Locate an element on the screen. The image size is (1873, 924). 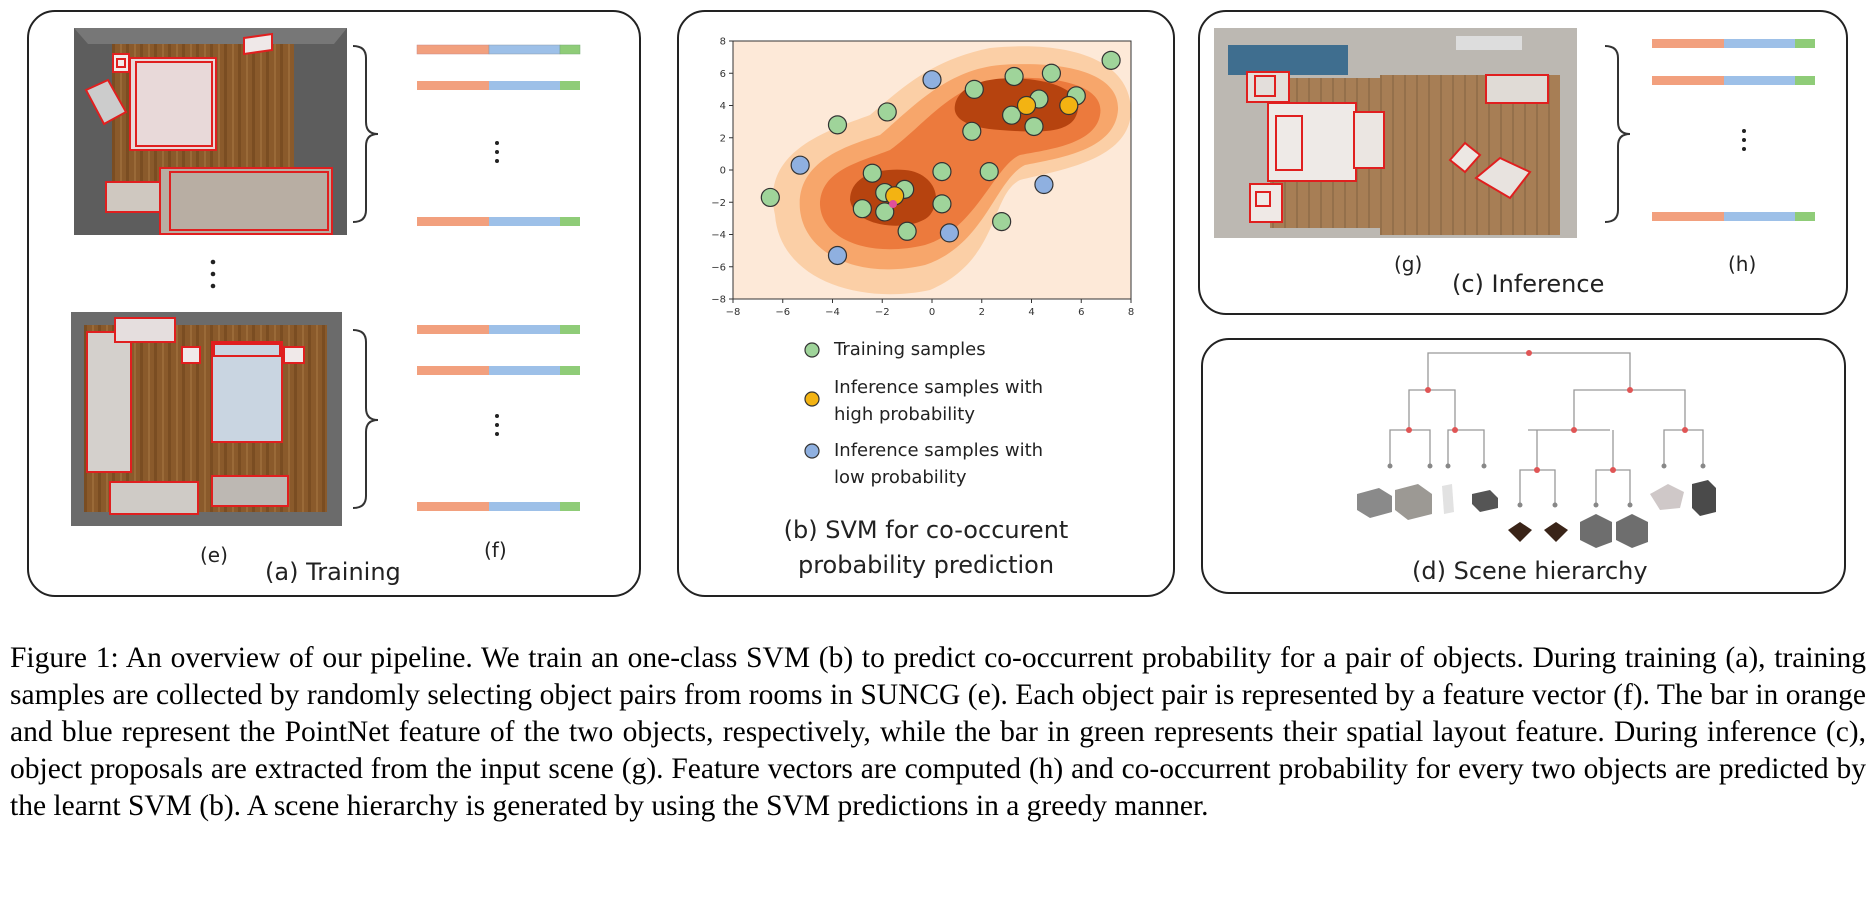
legend-marker-training is located at coordinates (812, 350).